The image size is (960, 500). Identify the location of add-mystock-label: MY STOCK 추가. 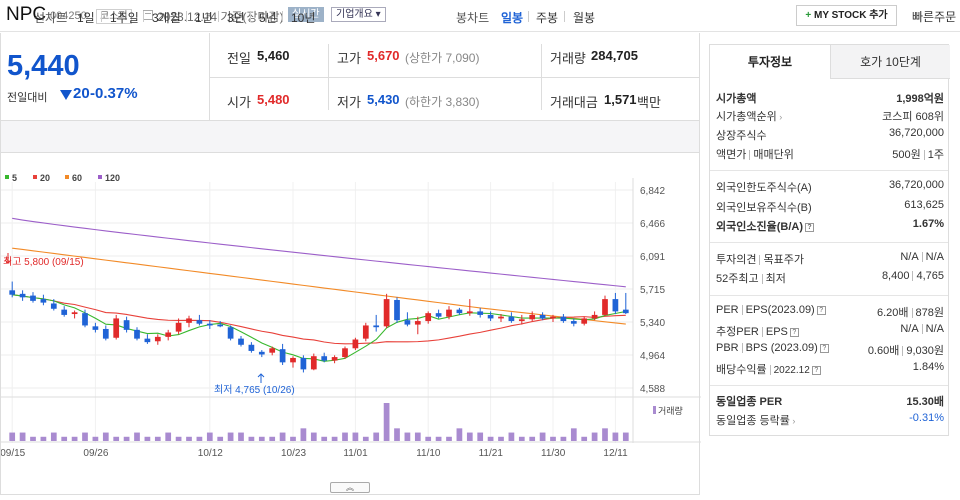
(851, 15).